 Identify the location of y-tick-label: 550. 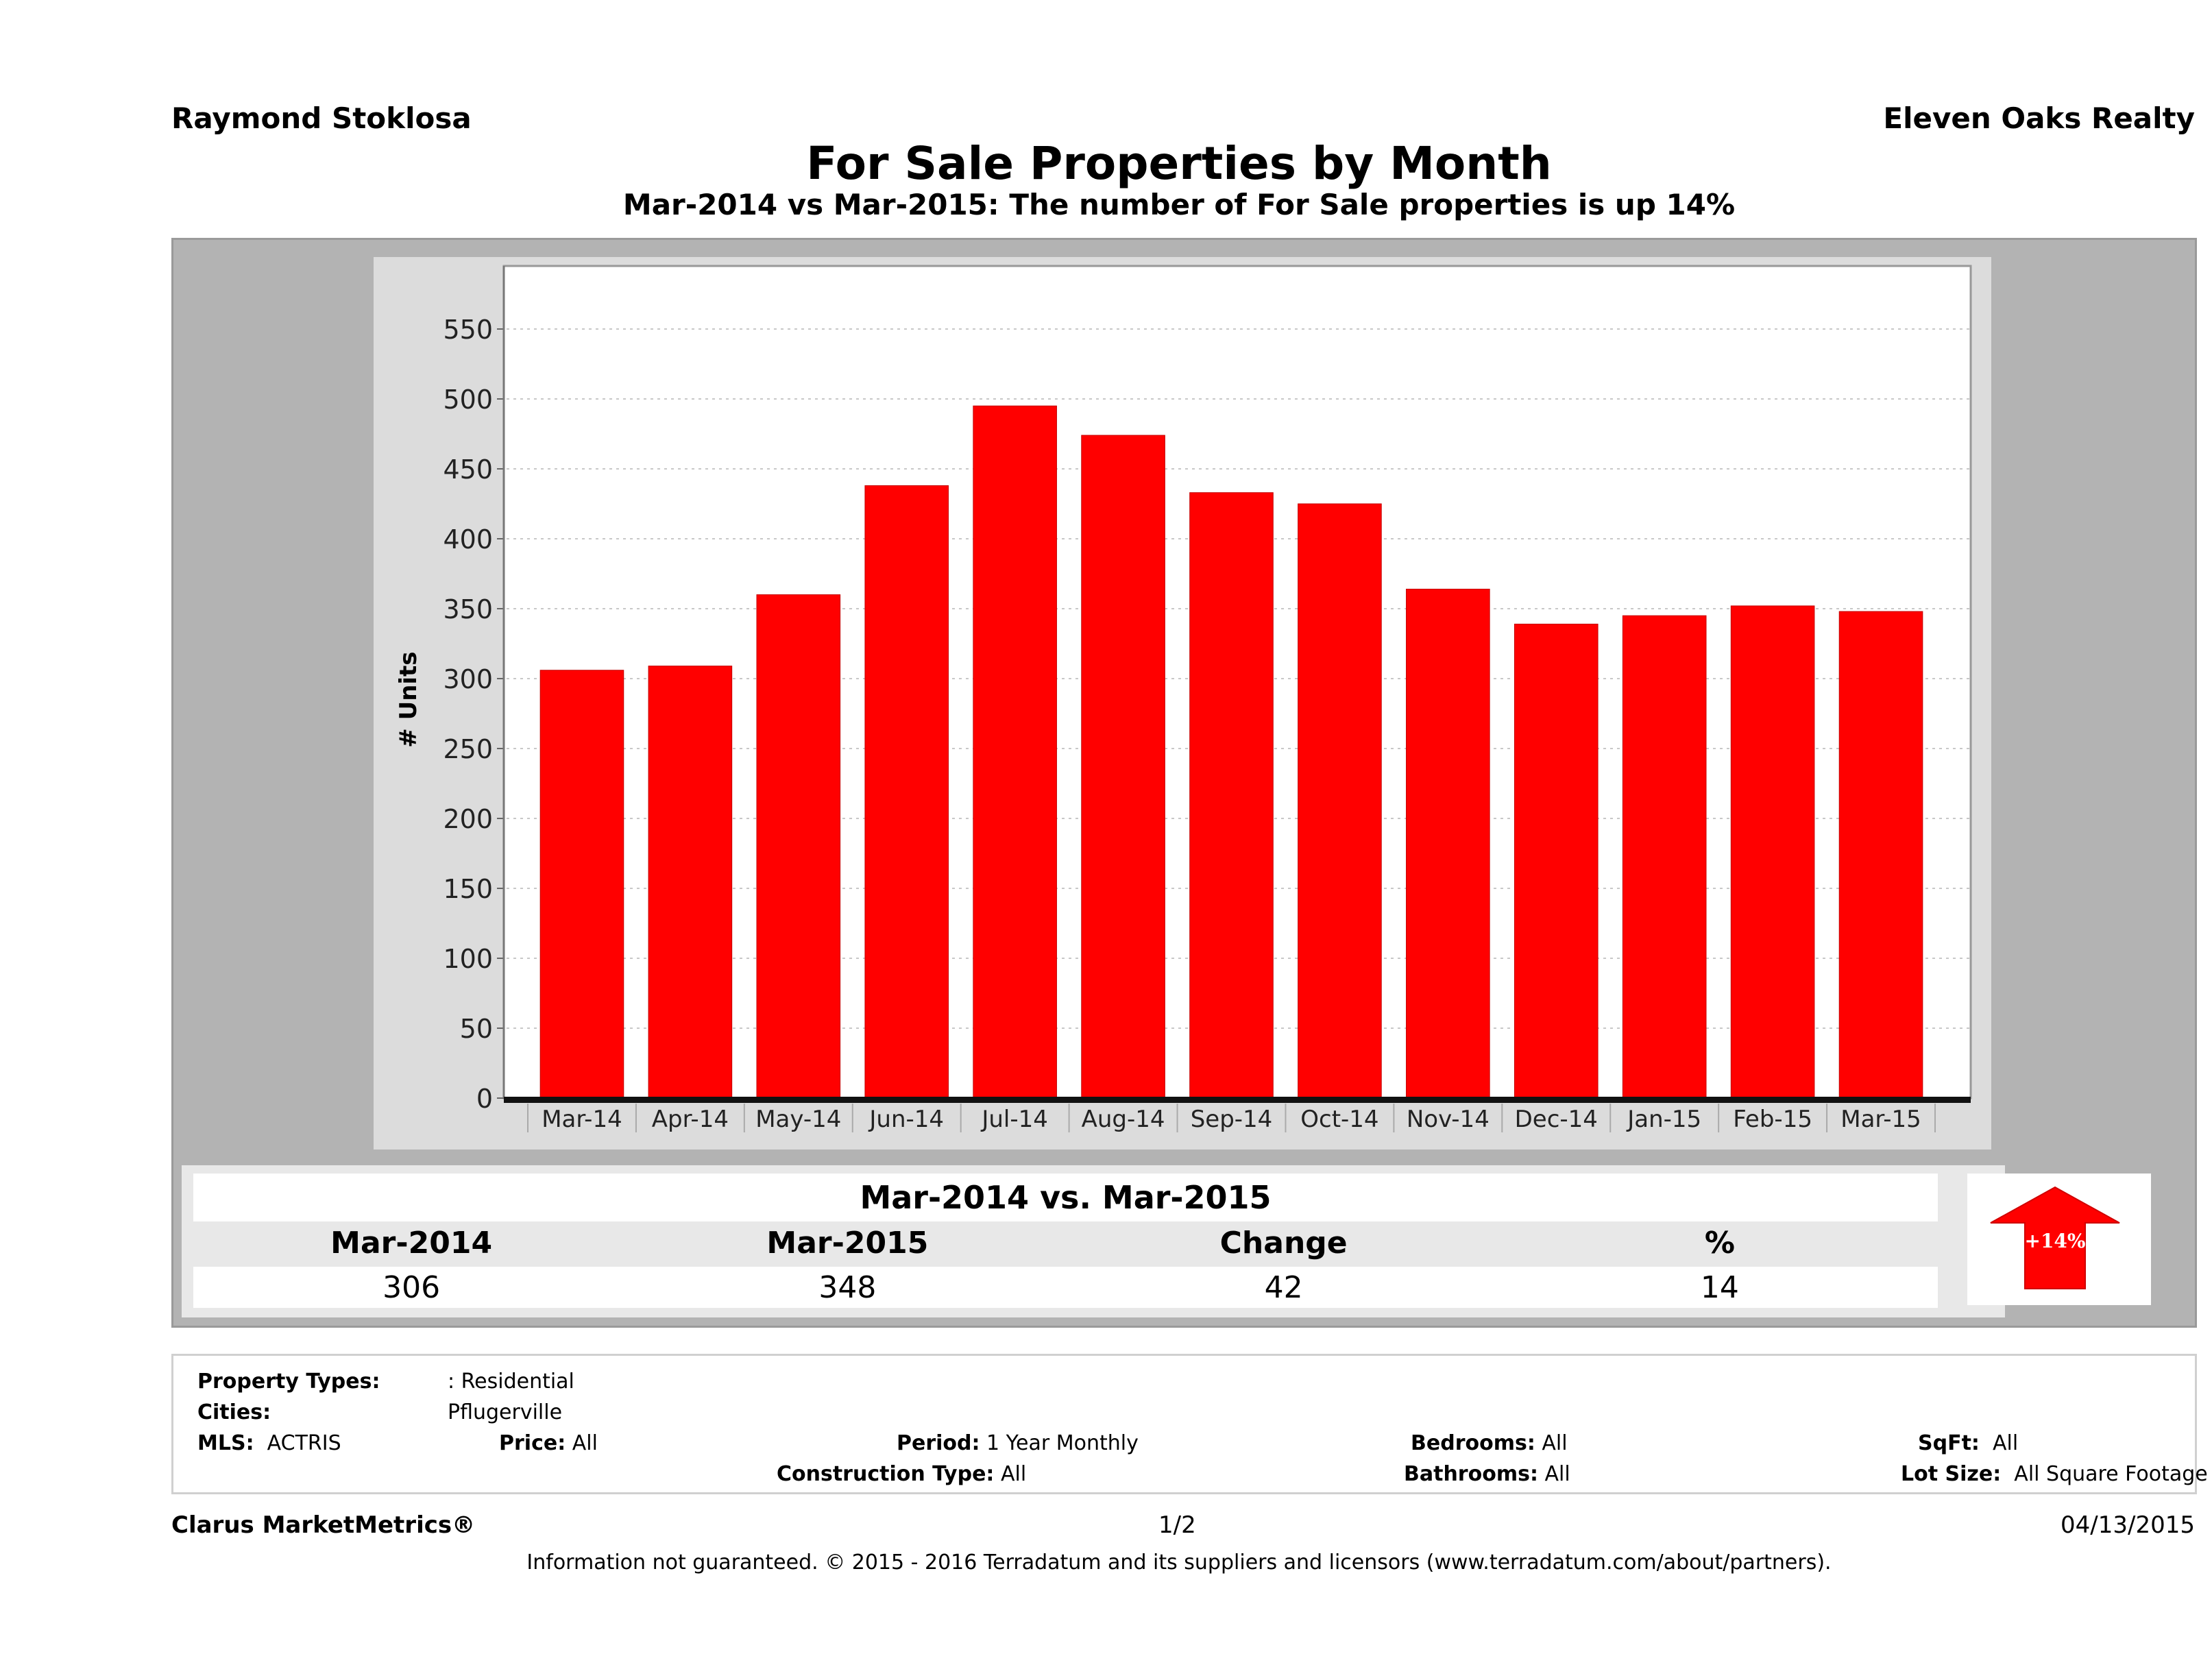
(468, 330).